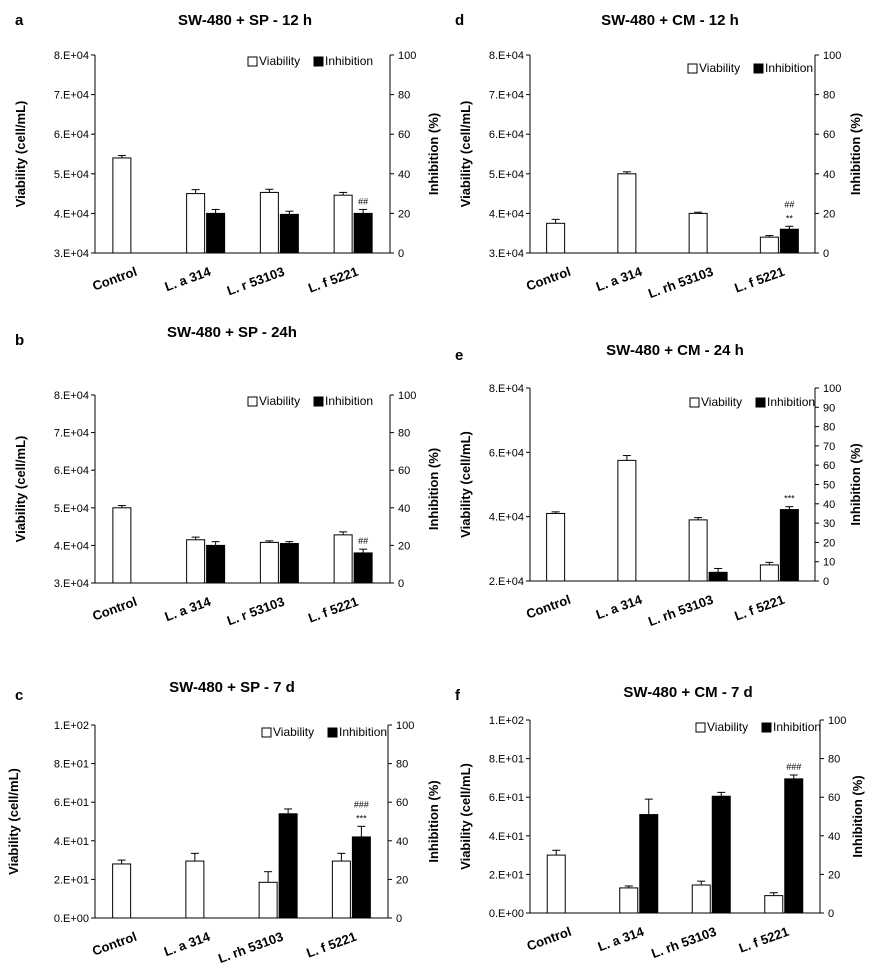  What do you see at coordinates (361, 818) in the screenshot?
I see `significance-mark: ***` at bounding box center [361, 818].